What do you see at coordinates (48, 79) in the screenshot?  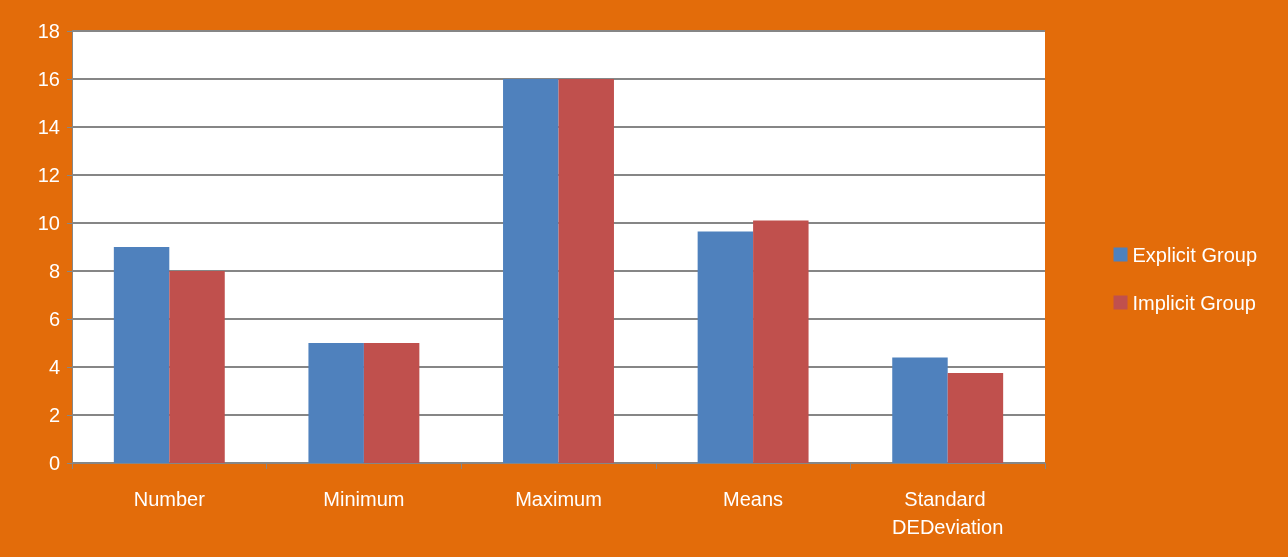 I see `y-tick-label: 16` at bounding box center [48, 79].